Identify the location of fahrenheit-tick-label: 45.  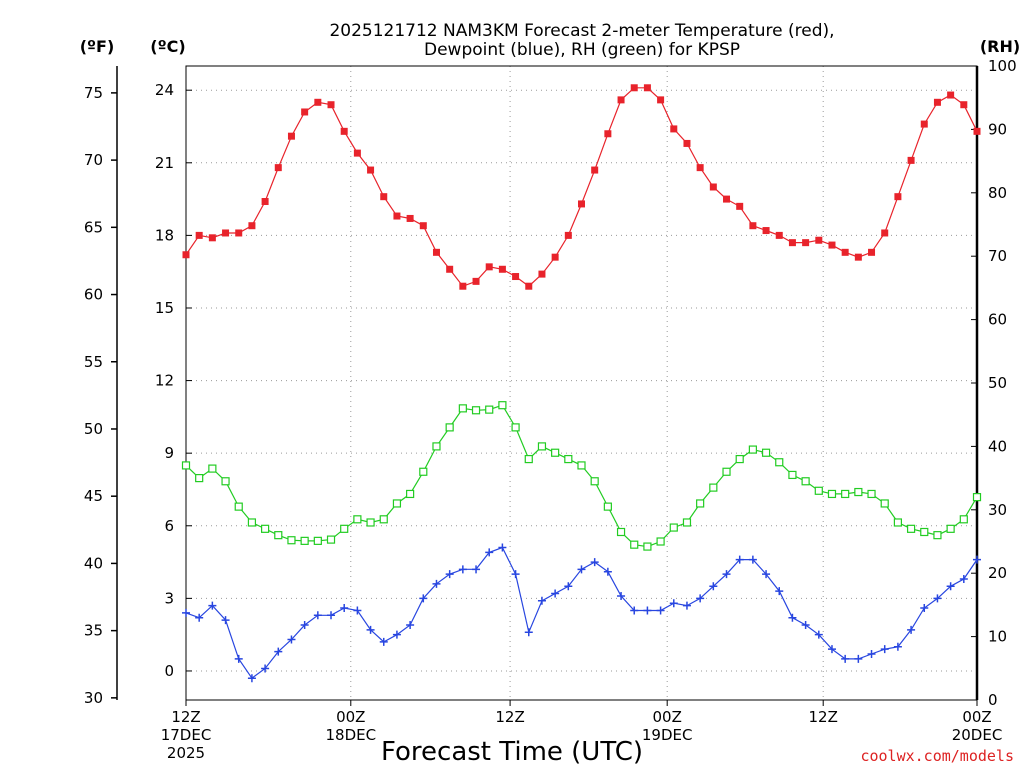
(93, 496).